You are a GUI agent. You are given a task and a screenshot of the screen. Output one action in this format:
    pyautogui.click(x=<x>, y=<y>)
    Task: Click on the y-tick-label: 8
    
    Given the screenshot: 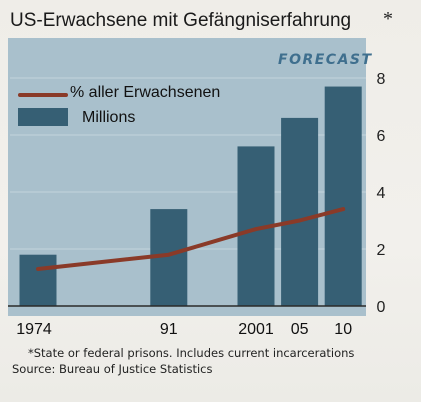 What is the action you would take?
    pyautogui.click(x=381, y=79)
    